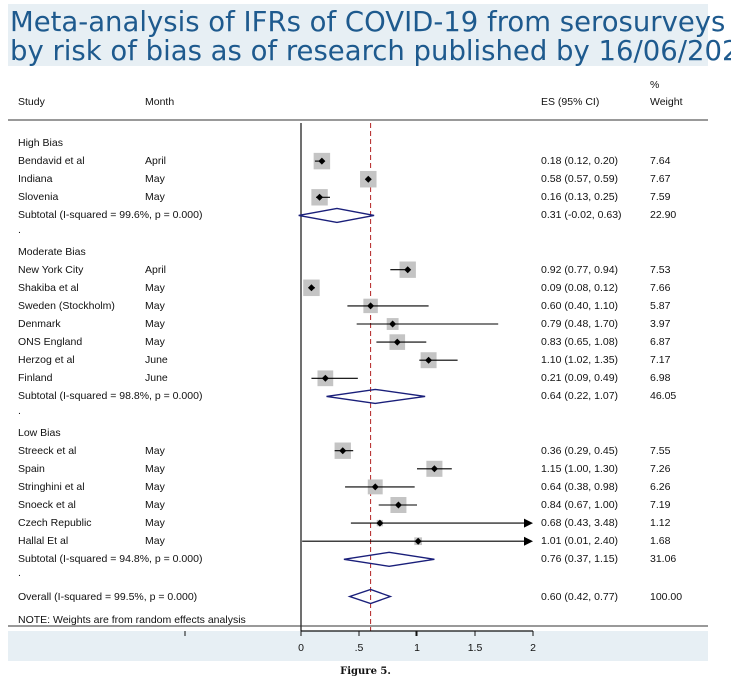 This screenshot has height=683, width=731. Describe the element at coordinates (580, 179) in the screenshot. I see `study-ci: 0.58 (0.57, 0.59)` at that location.